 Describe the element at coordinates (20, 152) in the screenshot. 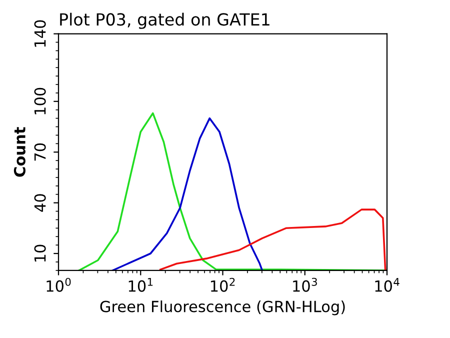

I see `y-axis-title: Count` at that location.